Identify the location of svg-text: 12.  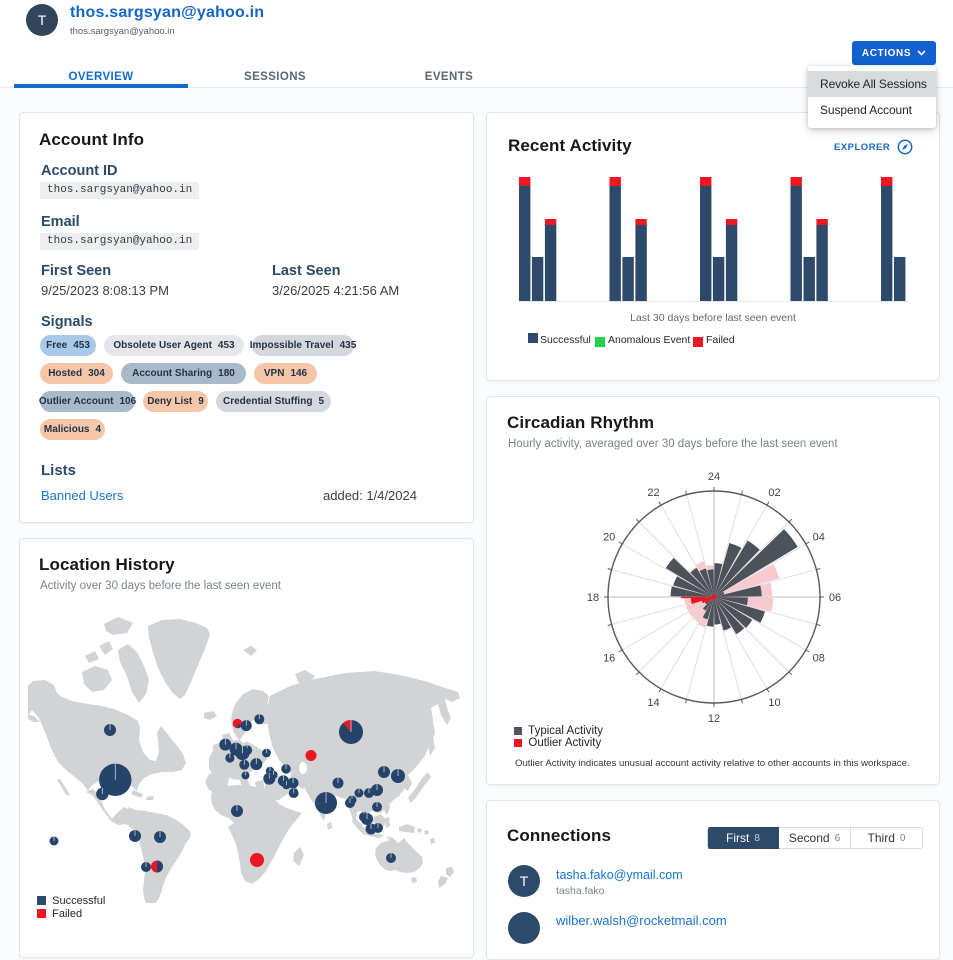
(714, 719).